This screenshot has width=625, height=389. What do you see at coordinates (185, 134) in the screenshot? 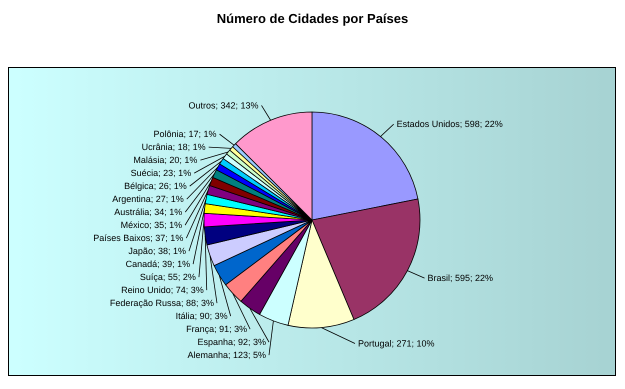
I see `slice-label: Polônia; 17; 1%` at bounding box center [185, 134].